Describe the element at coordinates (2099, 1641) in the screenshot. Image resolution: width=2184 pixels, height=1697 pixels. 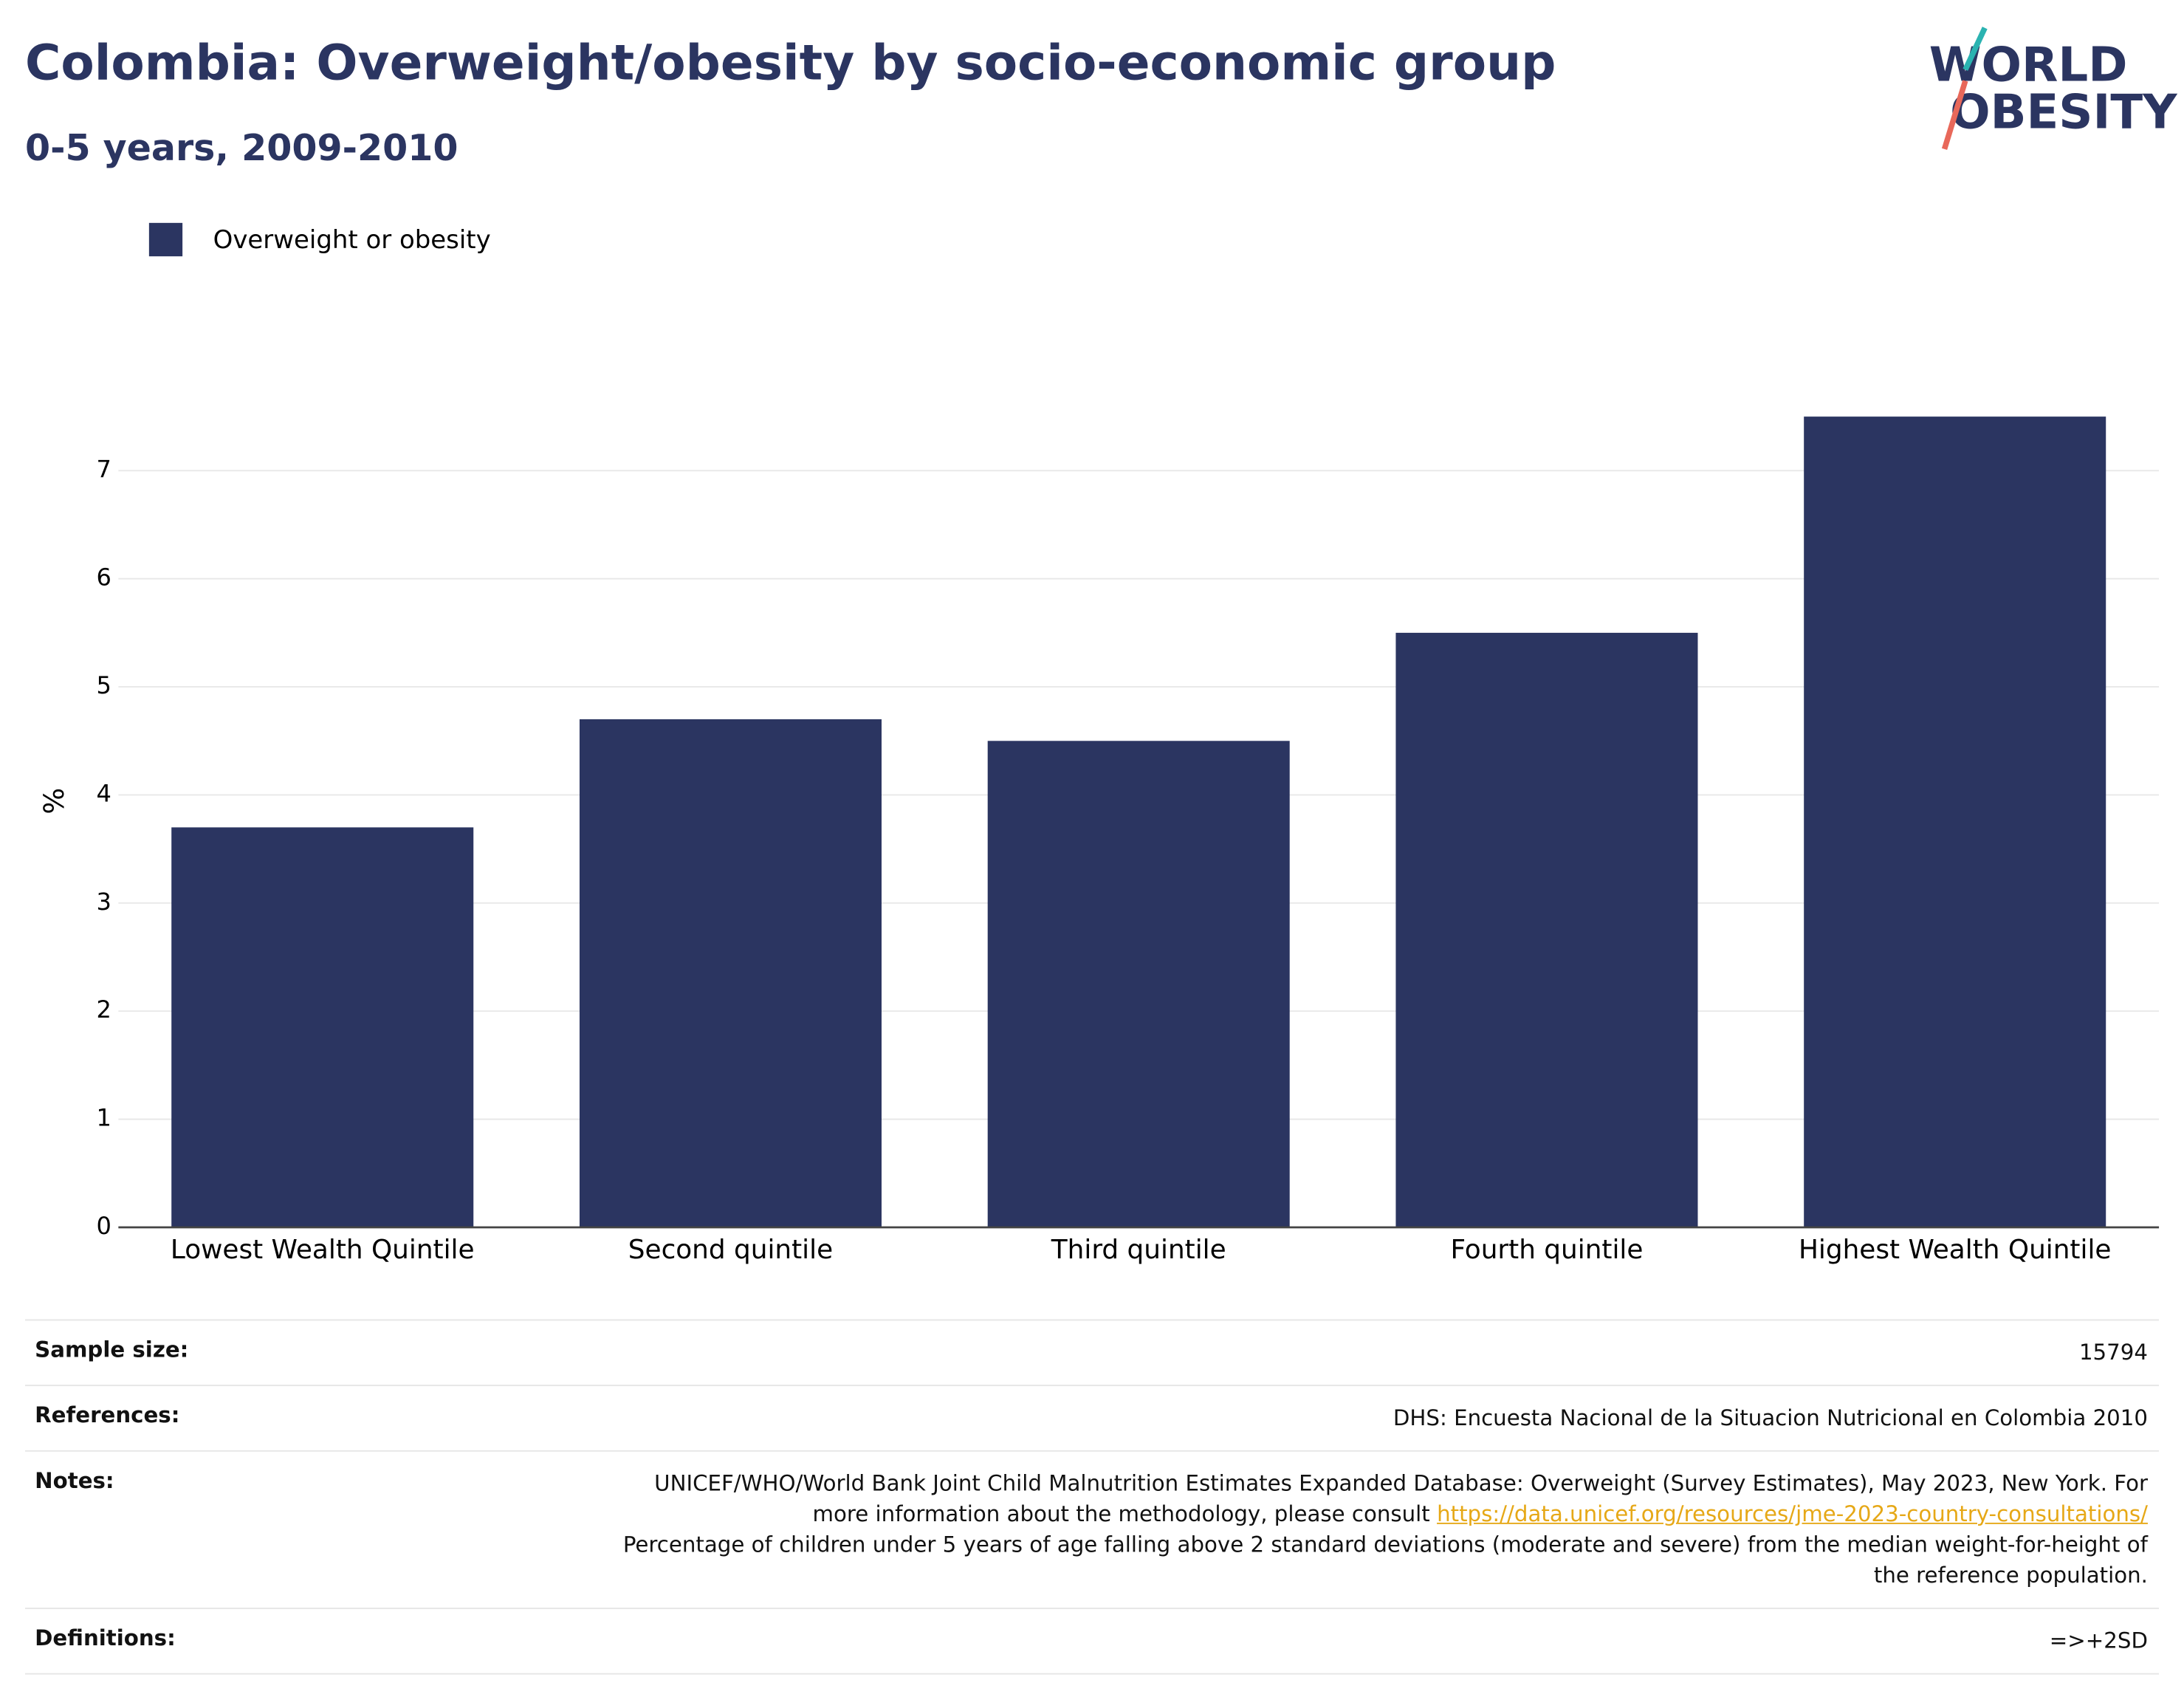
I see `row-value: =>+2SD` at that location.